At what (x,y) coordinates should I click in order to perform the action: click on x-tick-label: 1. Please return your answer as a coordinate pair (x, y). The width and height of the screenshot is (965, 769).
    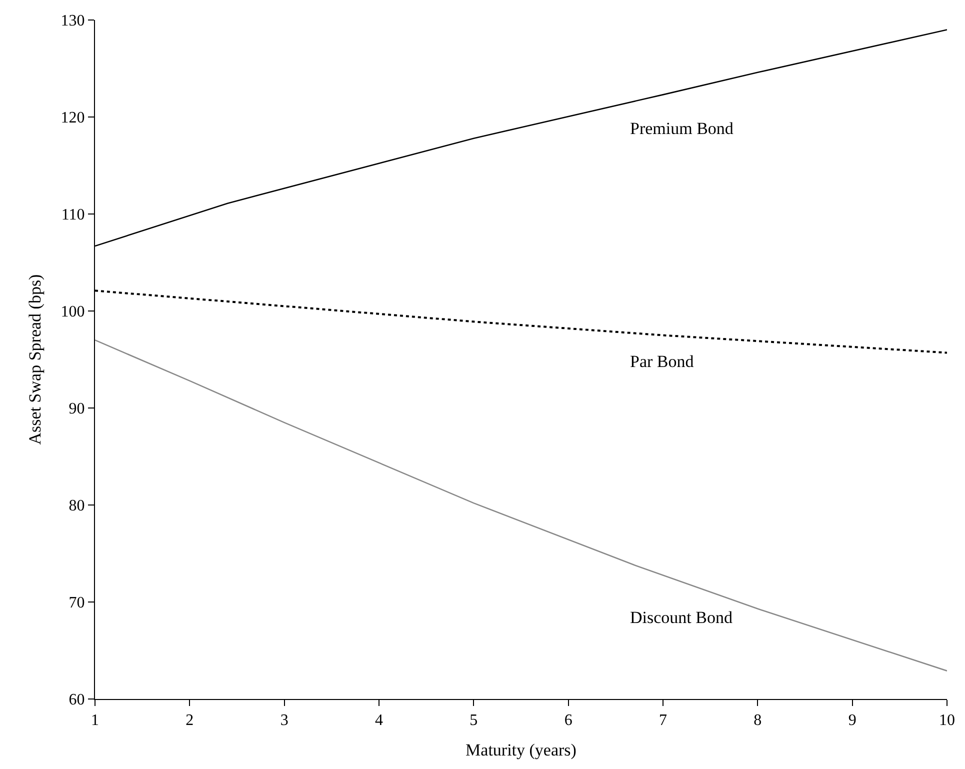
    Looking at the image, I should click on (95, 721).